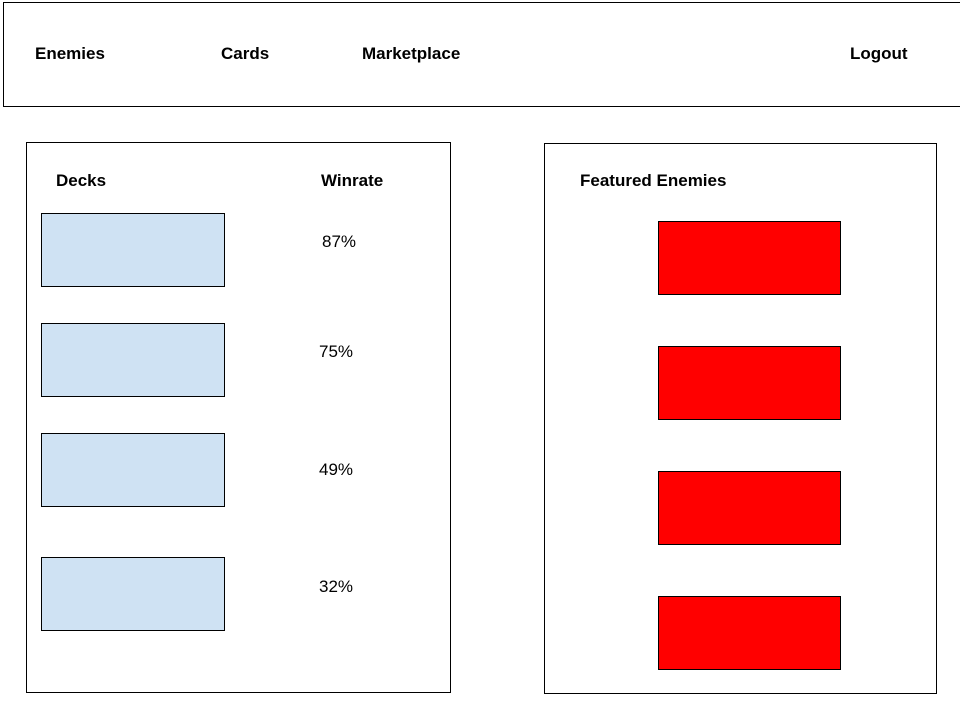 The image size is (960, 720). Describe the element at coordinates (81, 180) in the screenshot. I see `decks-heading: Decks` at that location.